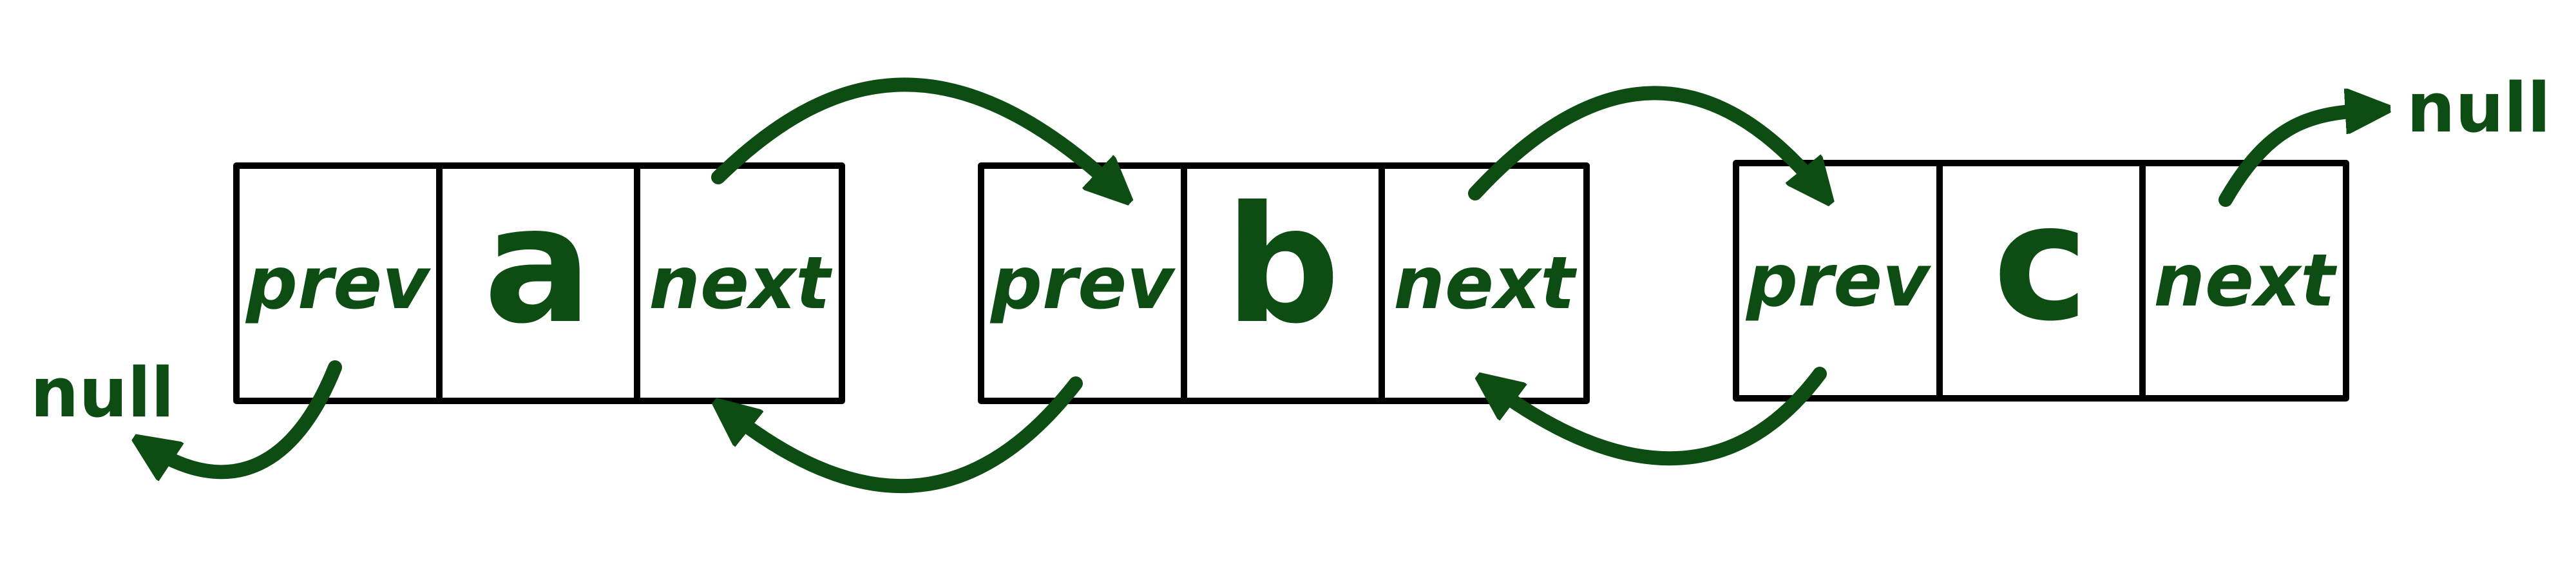  I want to click on node-c-next-label: next, so click(2245, 281).